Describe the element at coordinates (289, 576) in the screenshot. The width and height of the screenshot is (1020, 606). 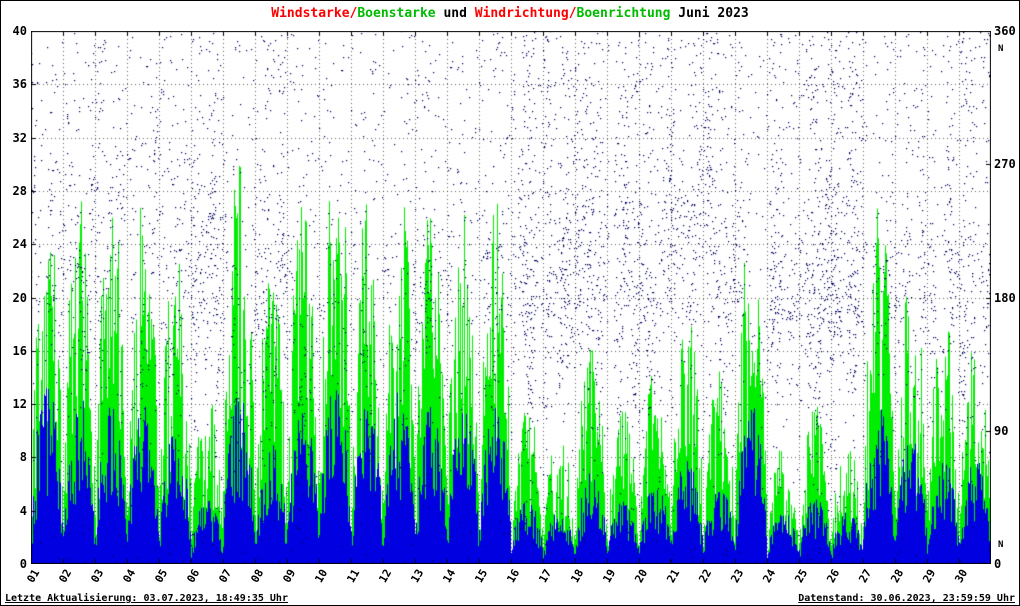
I see `x-axis-day-label: 09` at that location.